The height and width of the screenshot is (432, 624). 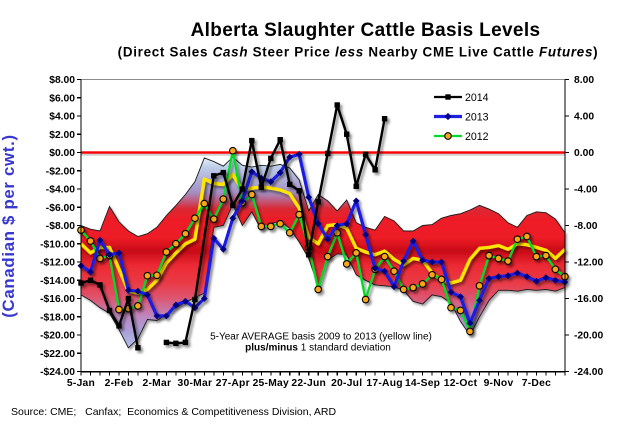 I want to click on svg-text:Alberta Slaughter Cattle Basis: Alberta Slaughter Cattle Basis Levels, so click(x=366, y=30).